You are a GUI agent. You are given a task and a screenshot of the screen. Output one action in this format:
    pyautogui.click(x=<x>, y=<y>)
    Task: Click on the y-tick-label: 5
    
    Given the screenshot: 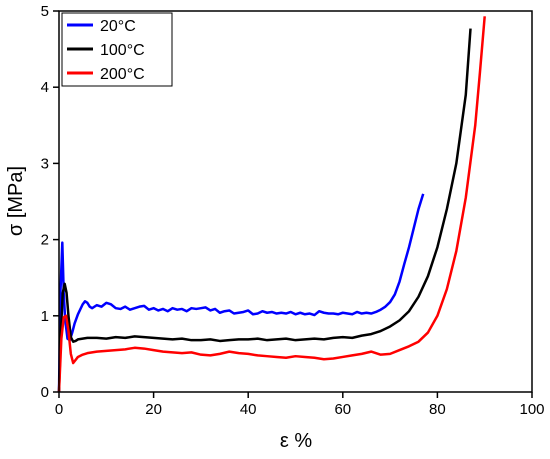 What is the action you would take?
    pyautogui.click(x=45, y=11)
    